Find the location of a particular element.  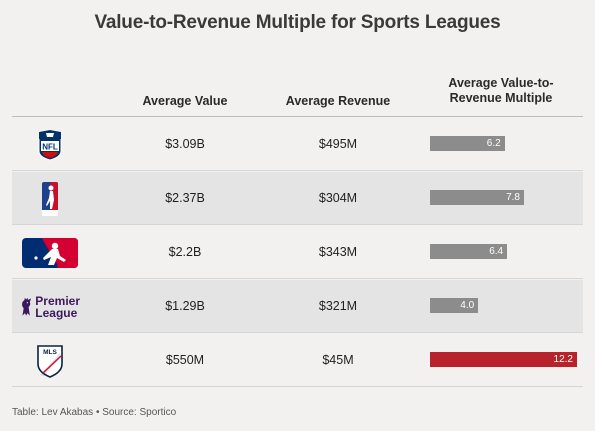

mls-logo-text: MLS is located at coordinates (50, 352).